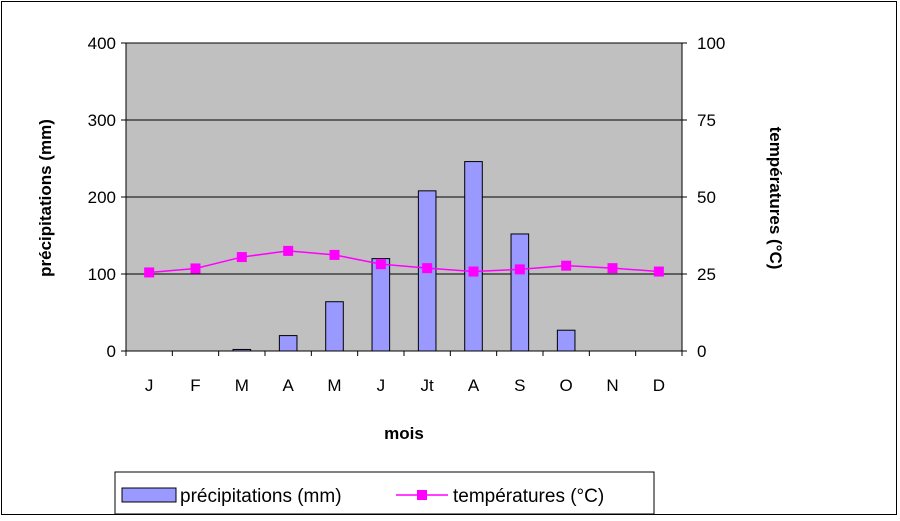  What do you see at coordinates (706, 120) in the screenshot?
I see `y2-tick-label: 75` at bounding box center [706, 120].